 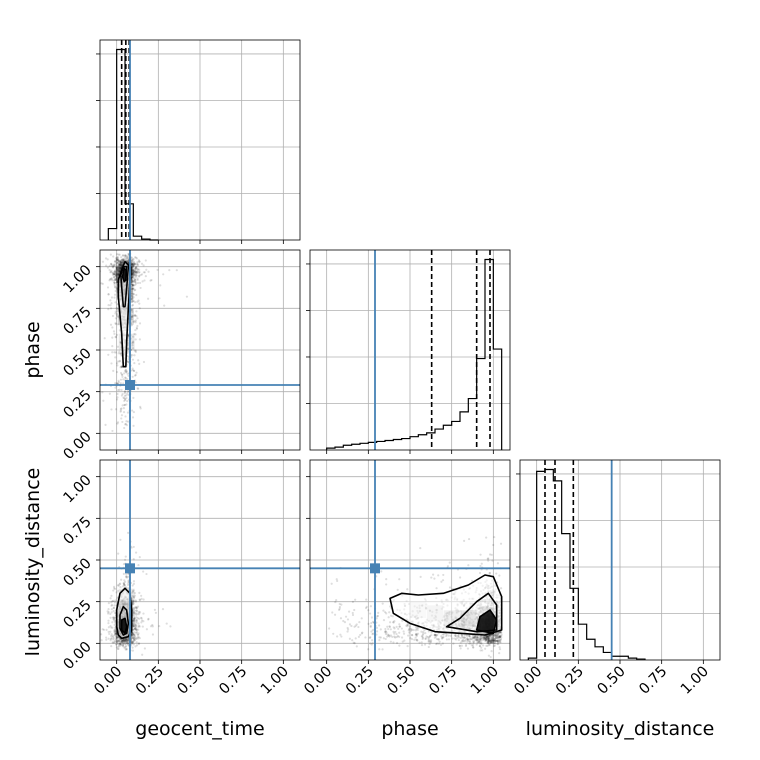 What do you see at coordinates (78, 489) in the screenshot?
I see `y-tick-label: 1.00` at bounding box center [78, 489].